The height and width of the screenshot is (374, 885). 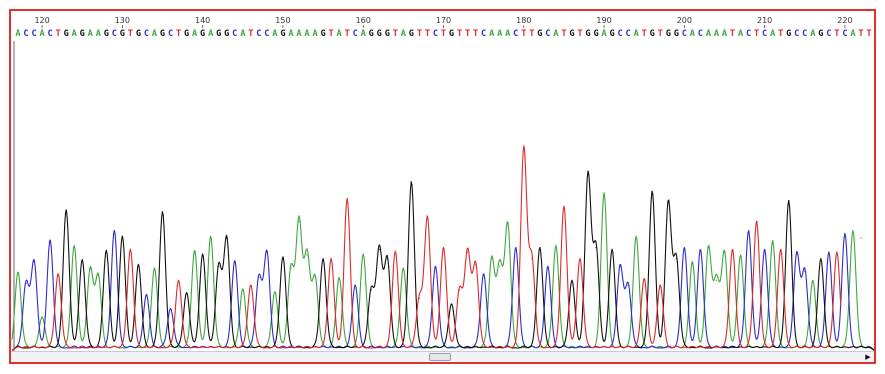 What do you see at coordinates (571, 34) in the screenshot?
I see `base-call-186: G` at bounding box center [571, 34].